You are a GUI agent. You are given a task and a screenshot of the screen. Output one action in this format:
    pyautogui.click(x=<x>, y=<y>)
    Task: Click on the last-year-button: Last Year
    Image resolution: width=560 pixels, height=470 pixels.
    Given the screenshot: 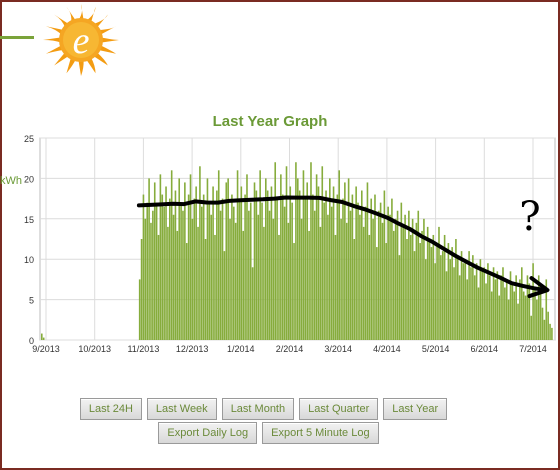 What is the action you would take?
    pyautogui.click(x=415, y=409)
    